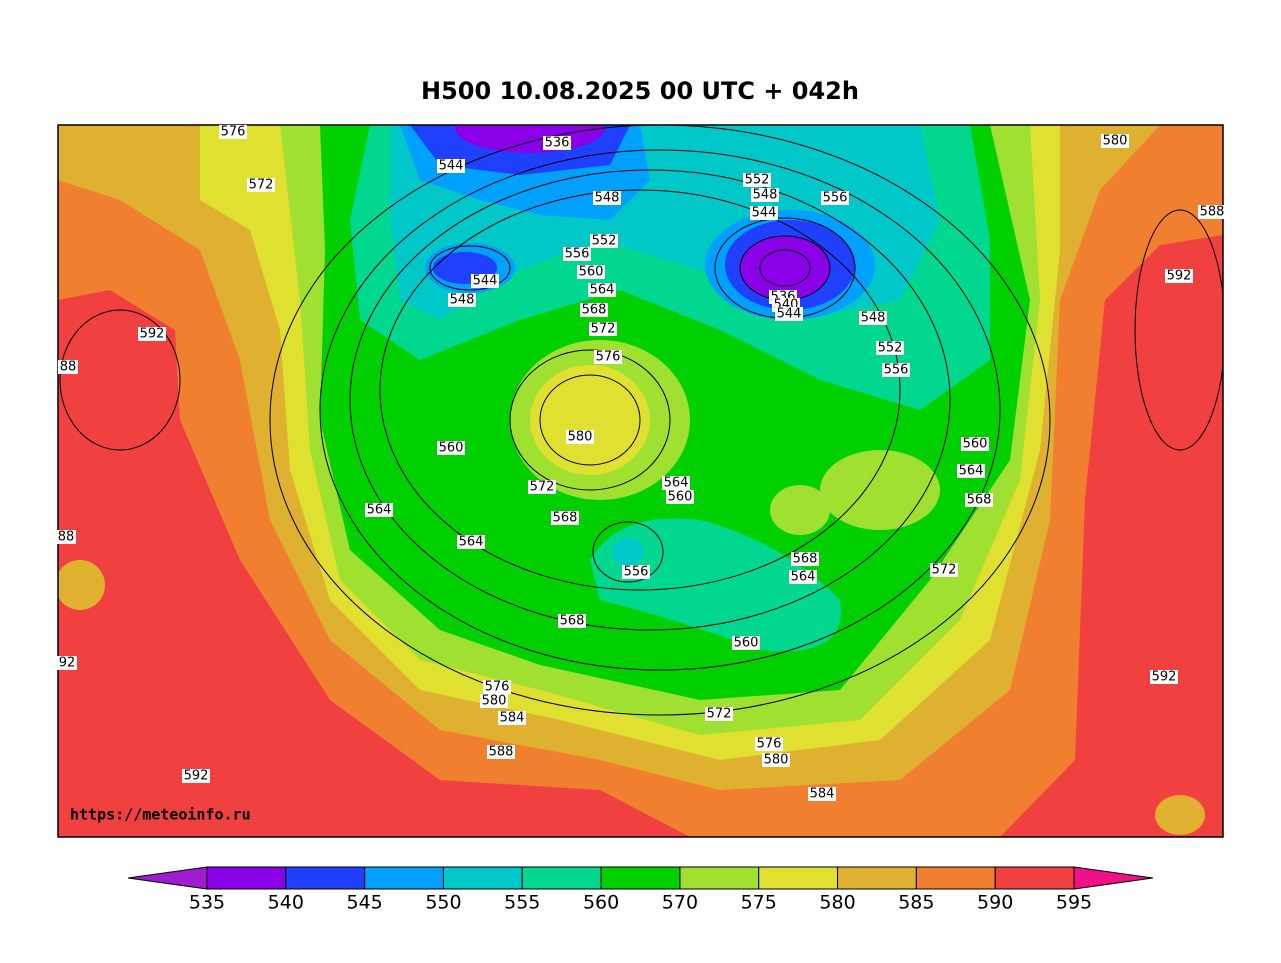 This screenshot has height=963, width=1281. Describe the element at coordinates (640, 890) in the screenshot. I see `colorbar: 535 540 545 550 555 560 570 575 580 585 590 595` at that location.